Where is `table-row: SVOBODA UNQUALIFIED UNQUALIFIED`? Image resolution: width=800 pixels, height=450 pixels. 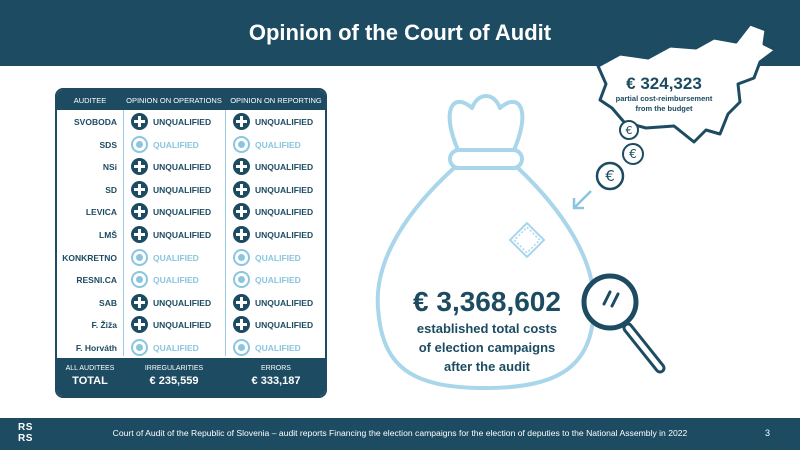 table-row: SVOBODA UNQUALIFIED UNQUALIFIED is located at coordinates (191, 122).